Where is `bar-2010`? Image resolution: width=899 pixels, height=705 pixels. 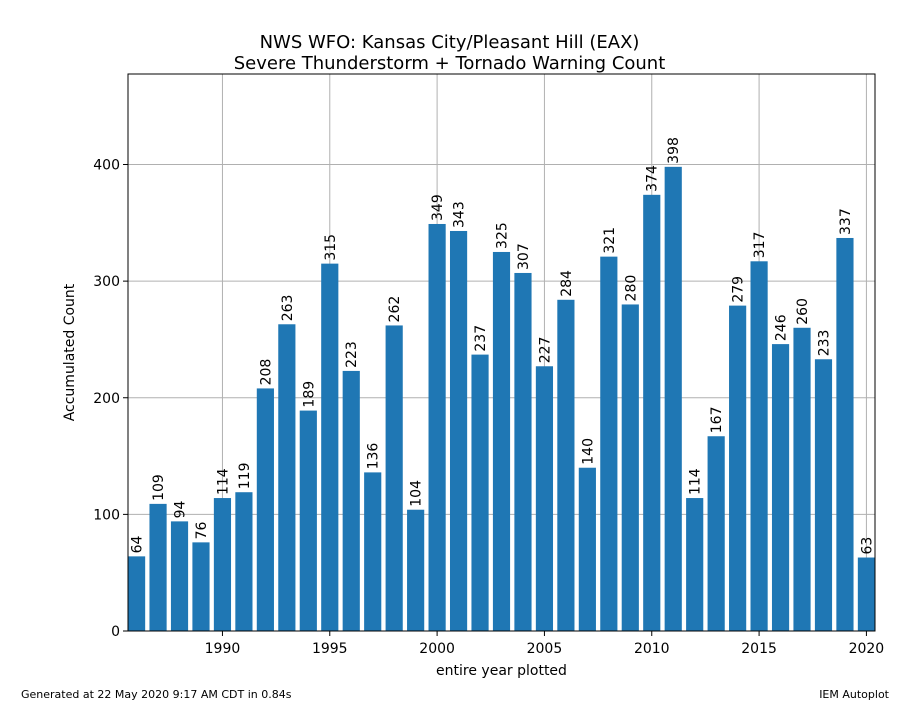 bar-2010 is located at coordinates (652, 412).